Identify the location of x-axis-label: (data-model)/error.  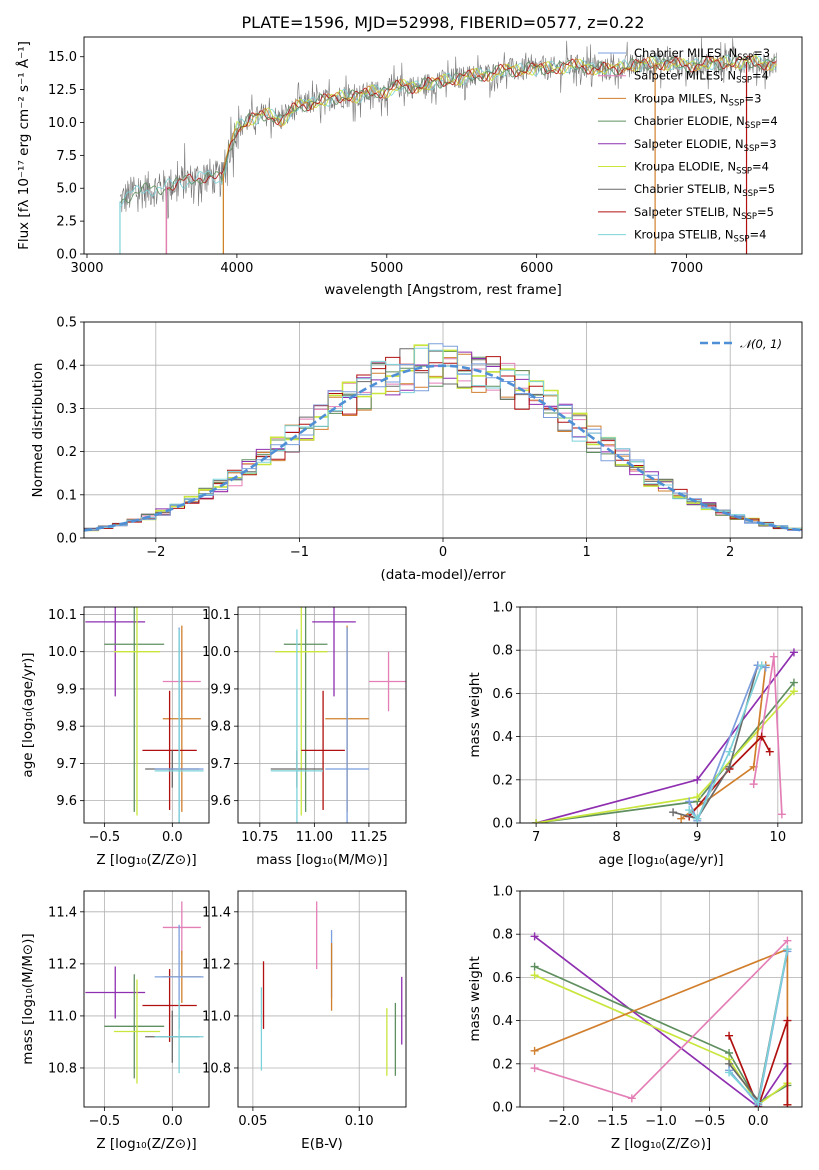
(443, 575).